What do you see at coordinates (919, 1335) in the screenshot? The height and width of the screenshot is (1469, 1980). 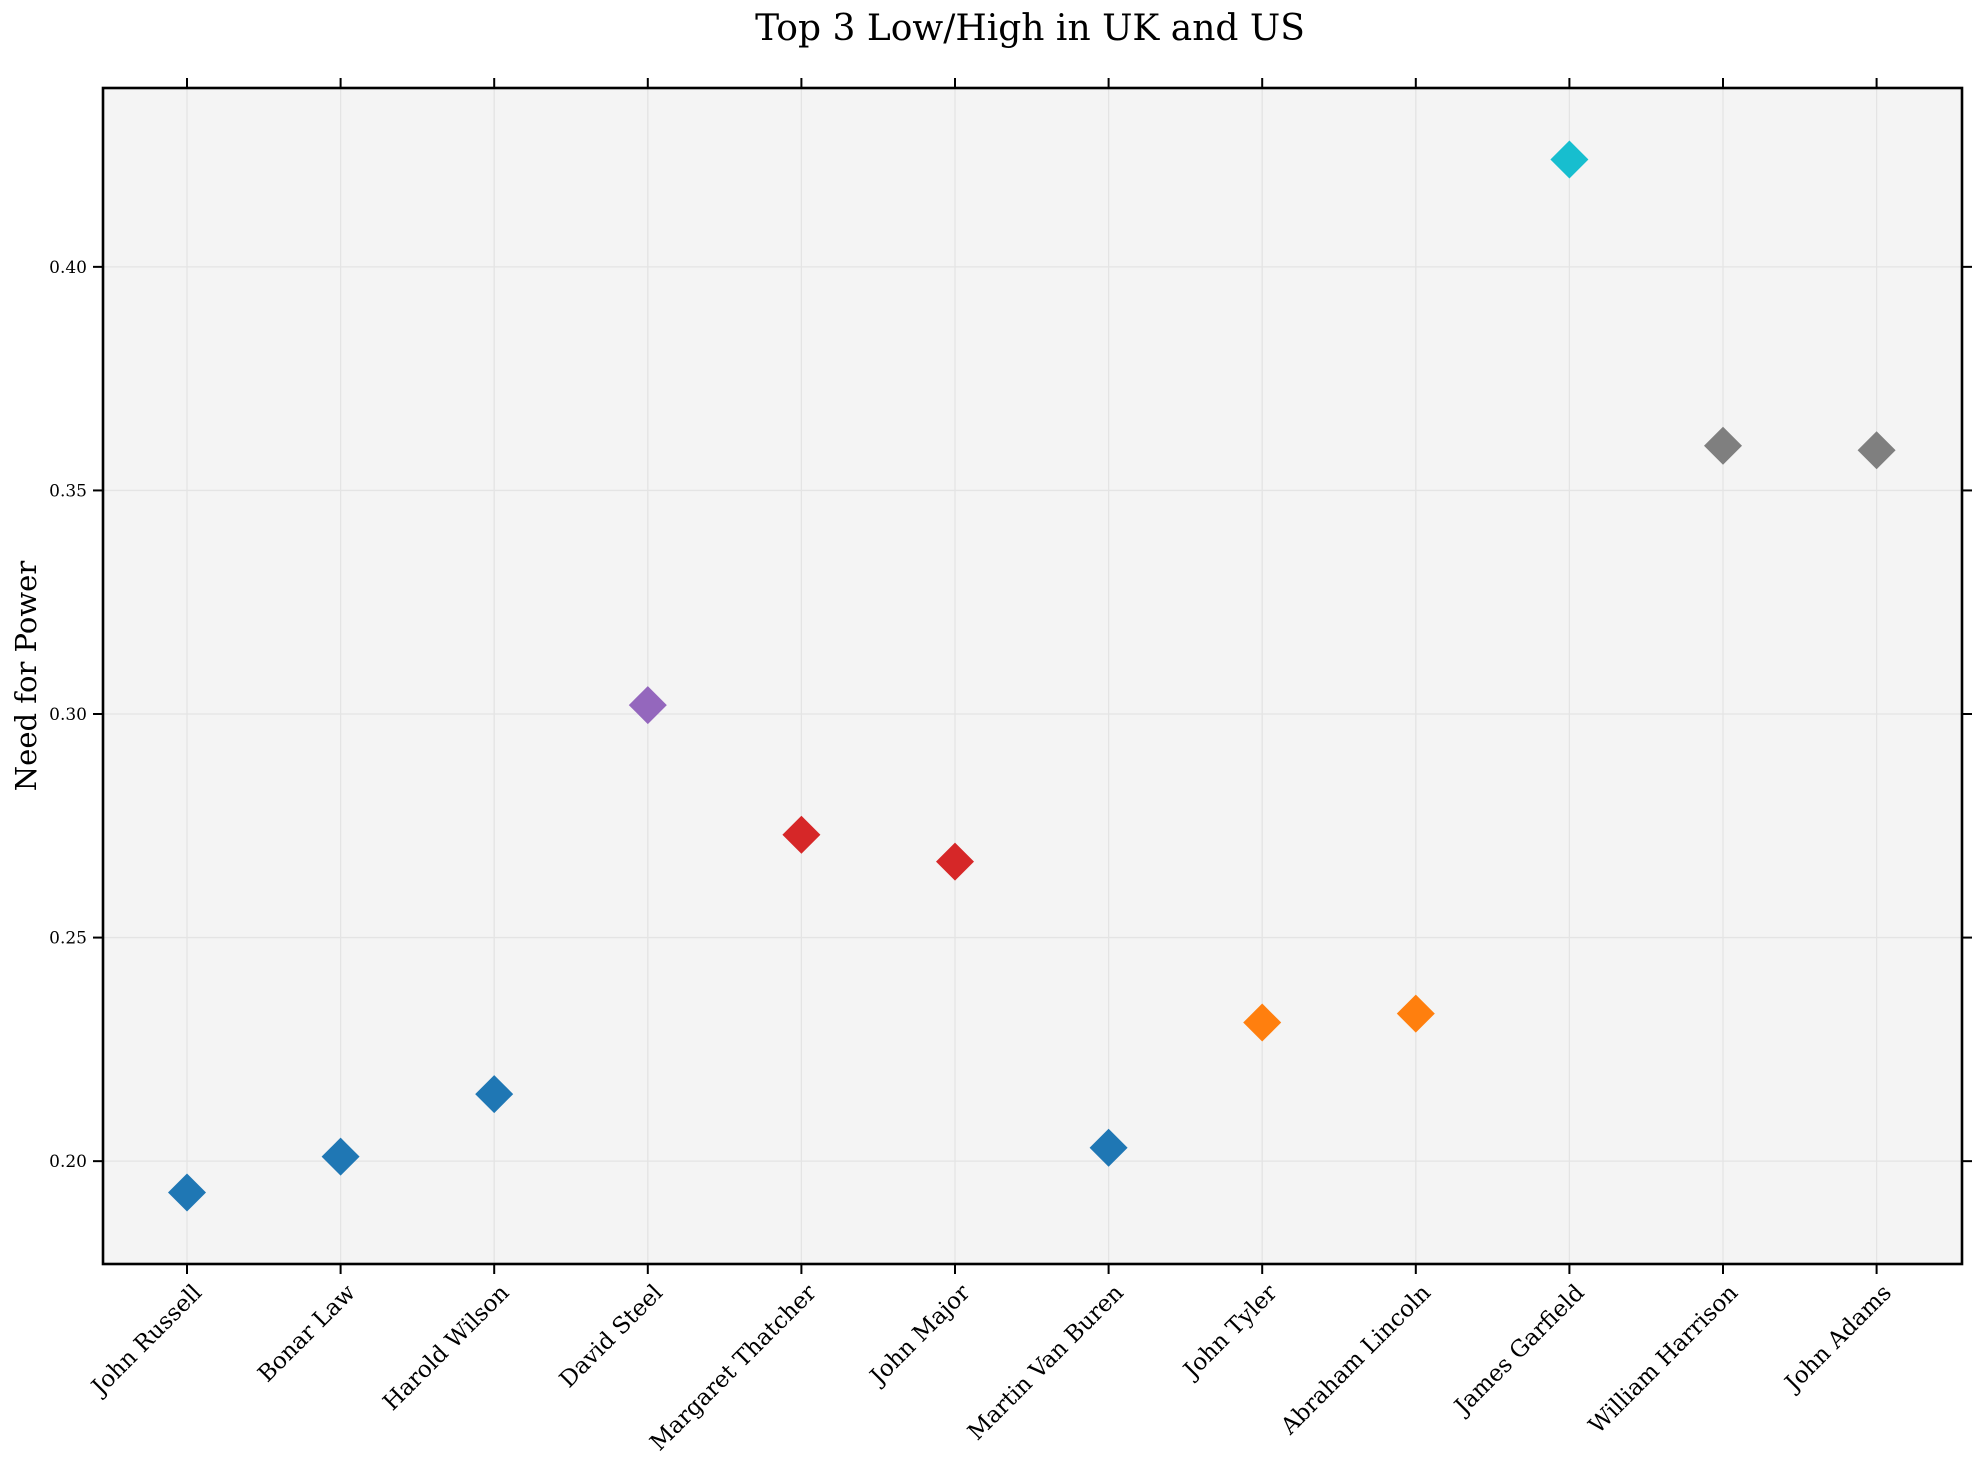 I see `x-tick-label: John Major` at bounding box center [919, 1335].